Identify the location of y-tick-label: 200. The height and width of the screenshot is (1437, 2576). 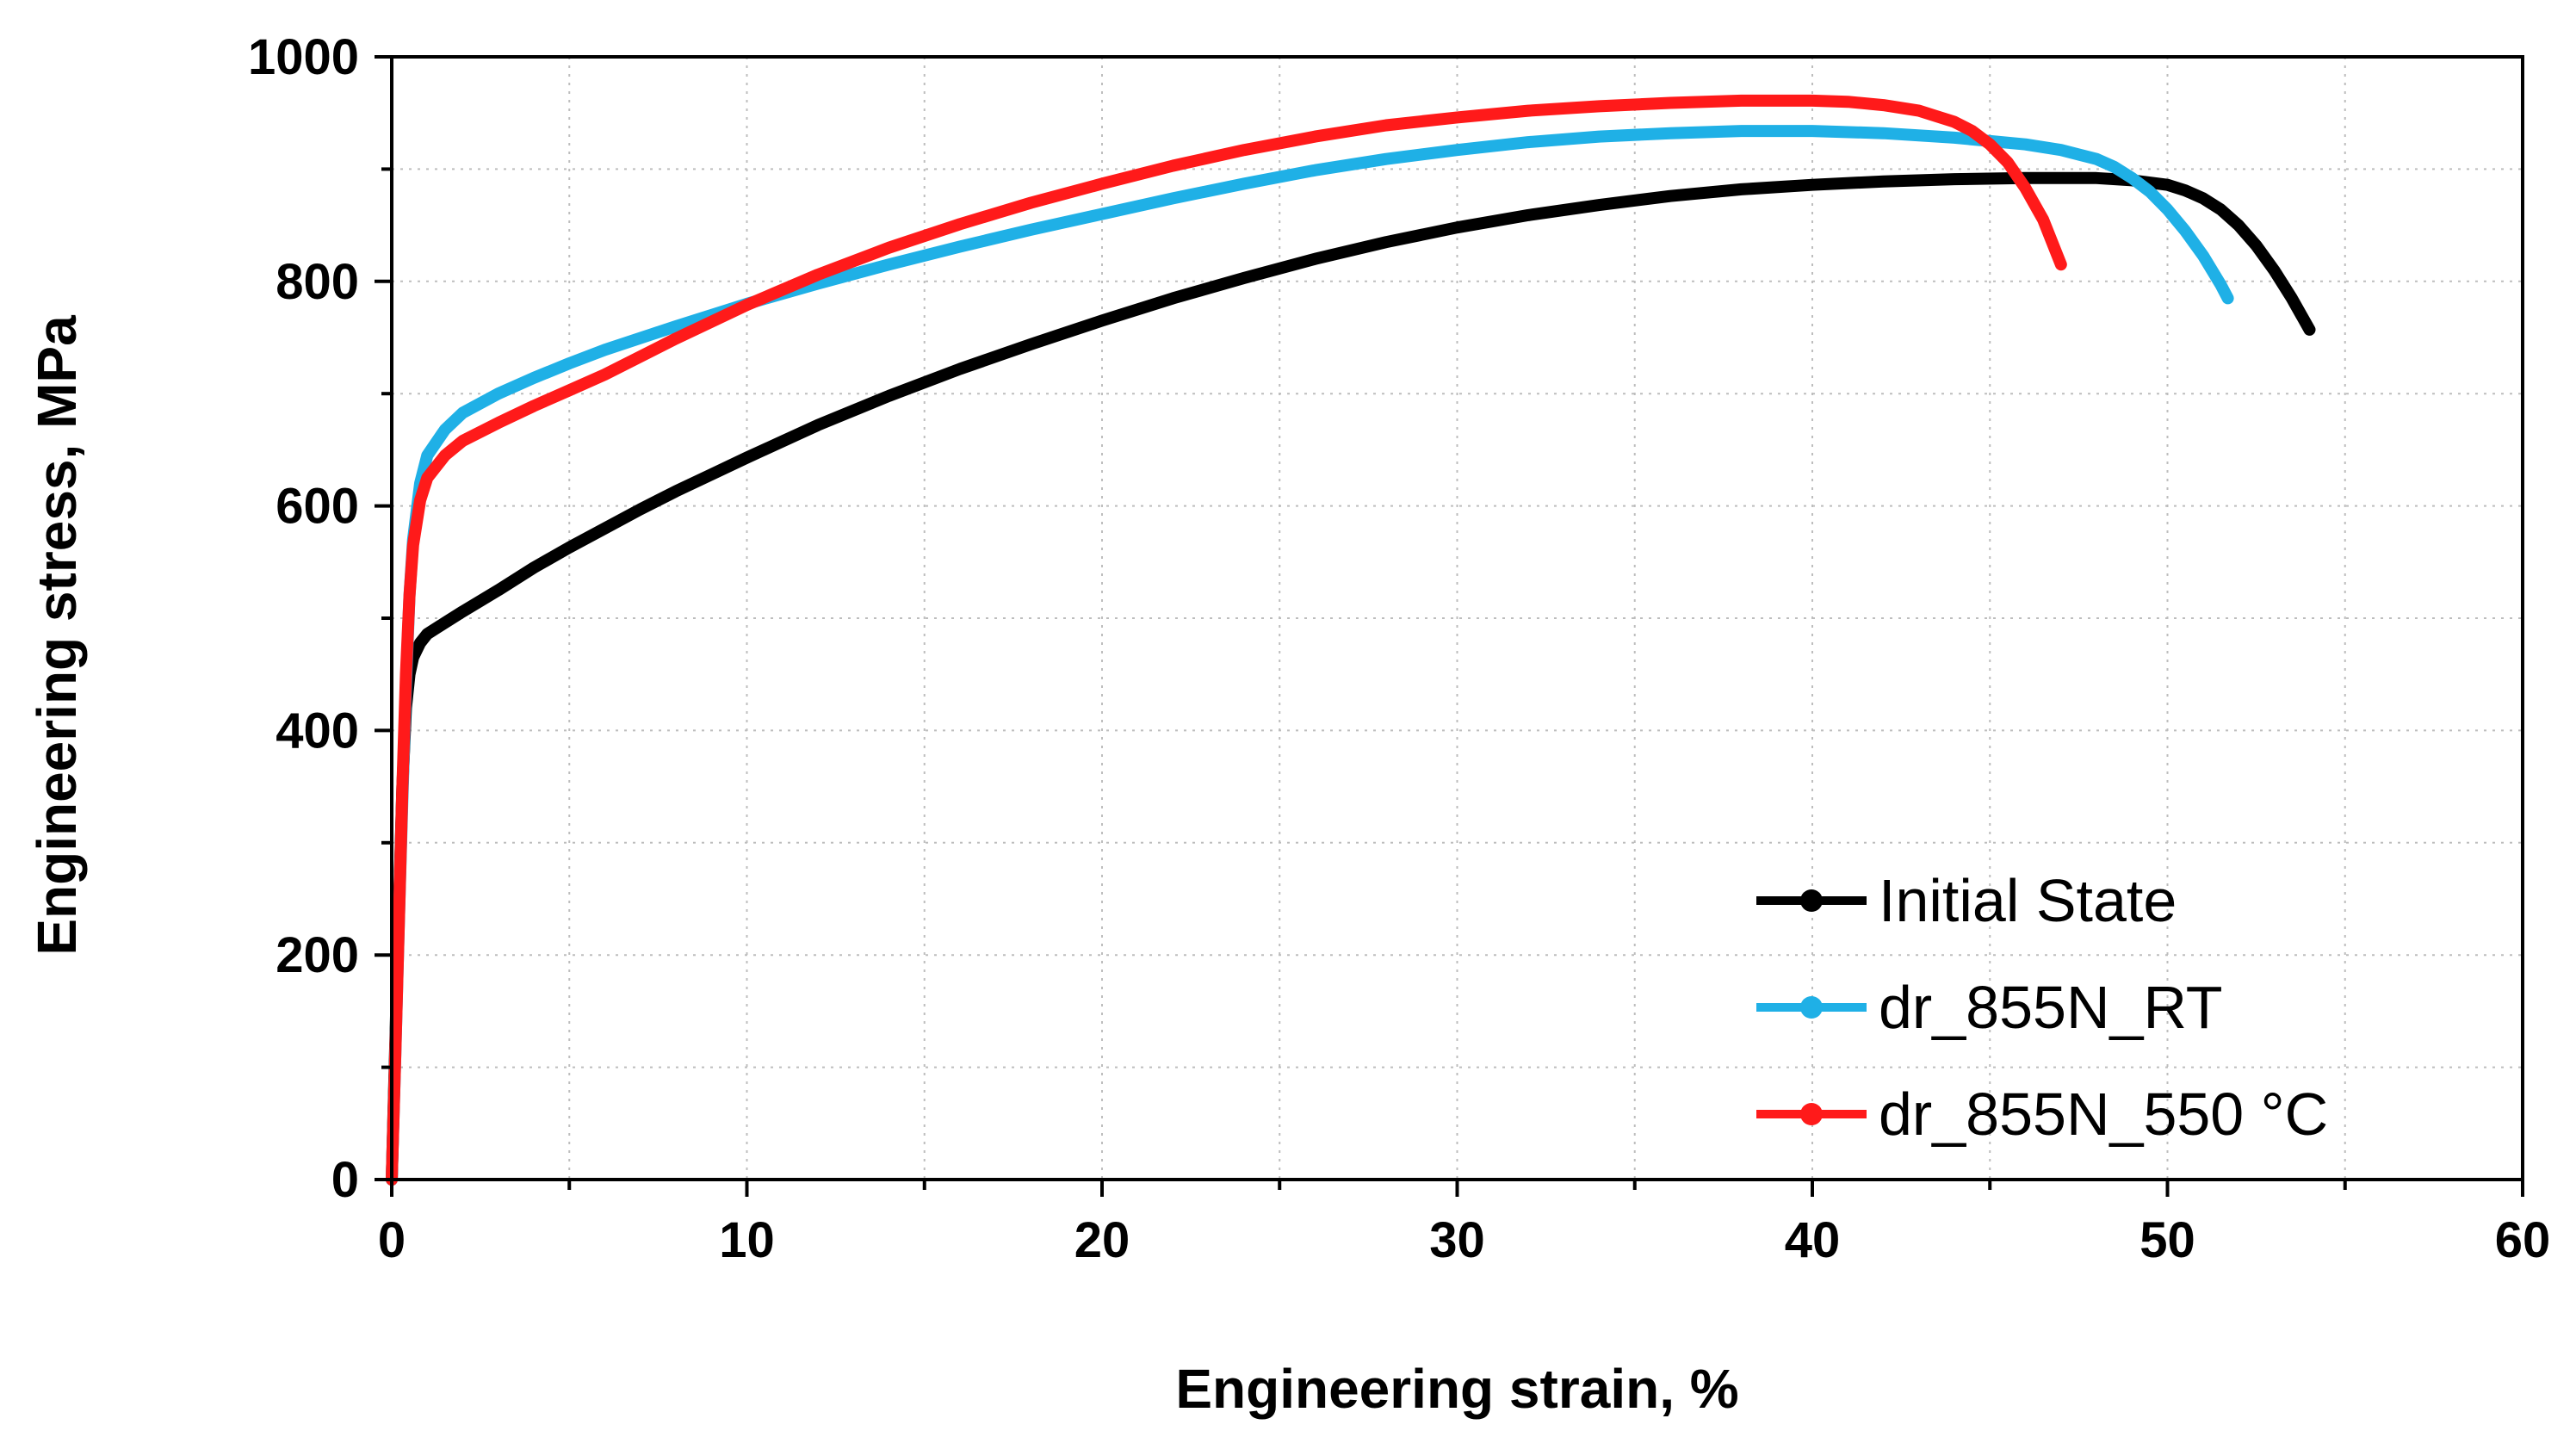
(317, 955).